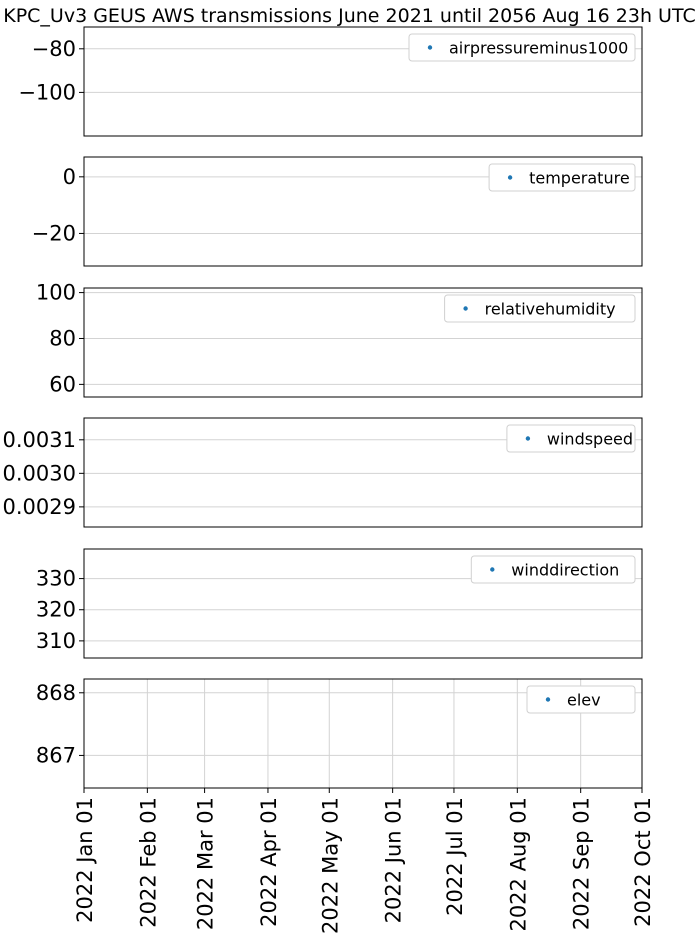  I want to click on panel-winddirection: 330 320 310 winddirection, so click(339, 603).